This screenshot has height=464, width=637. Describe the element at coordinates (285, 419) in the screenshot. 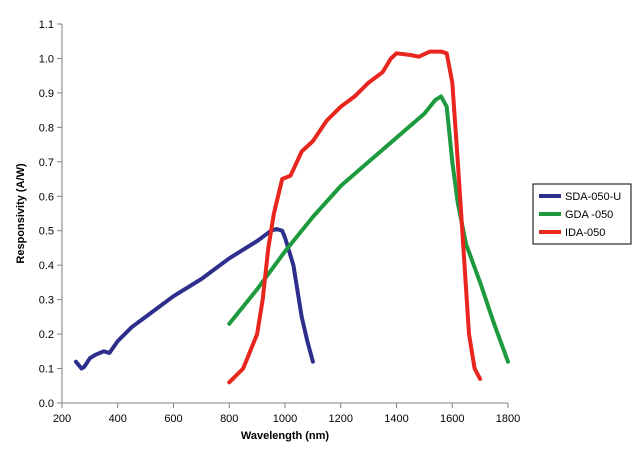

I see `x-tick-label: 1000` at that location.